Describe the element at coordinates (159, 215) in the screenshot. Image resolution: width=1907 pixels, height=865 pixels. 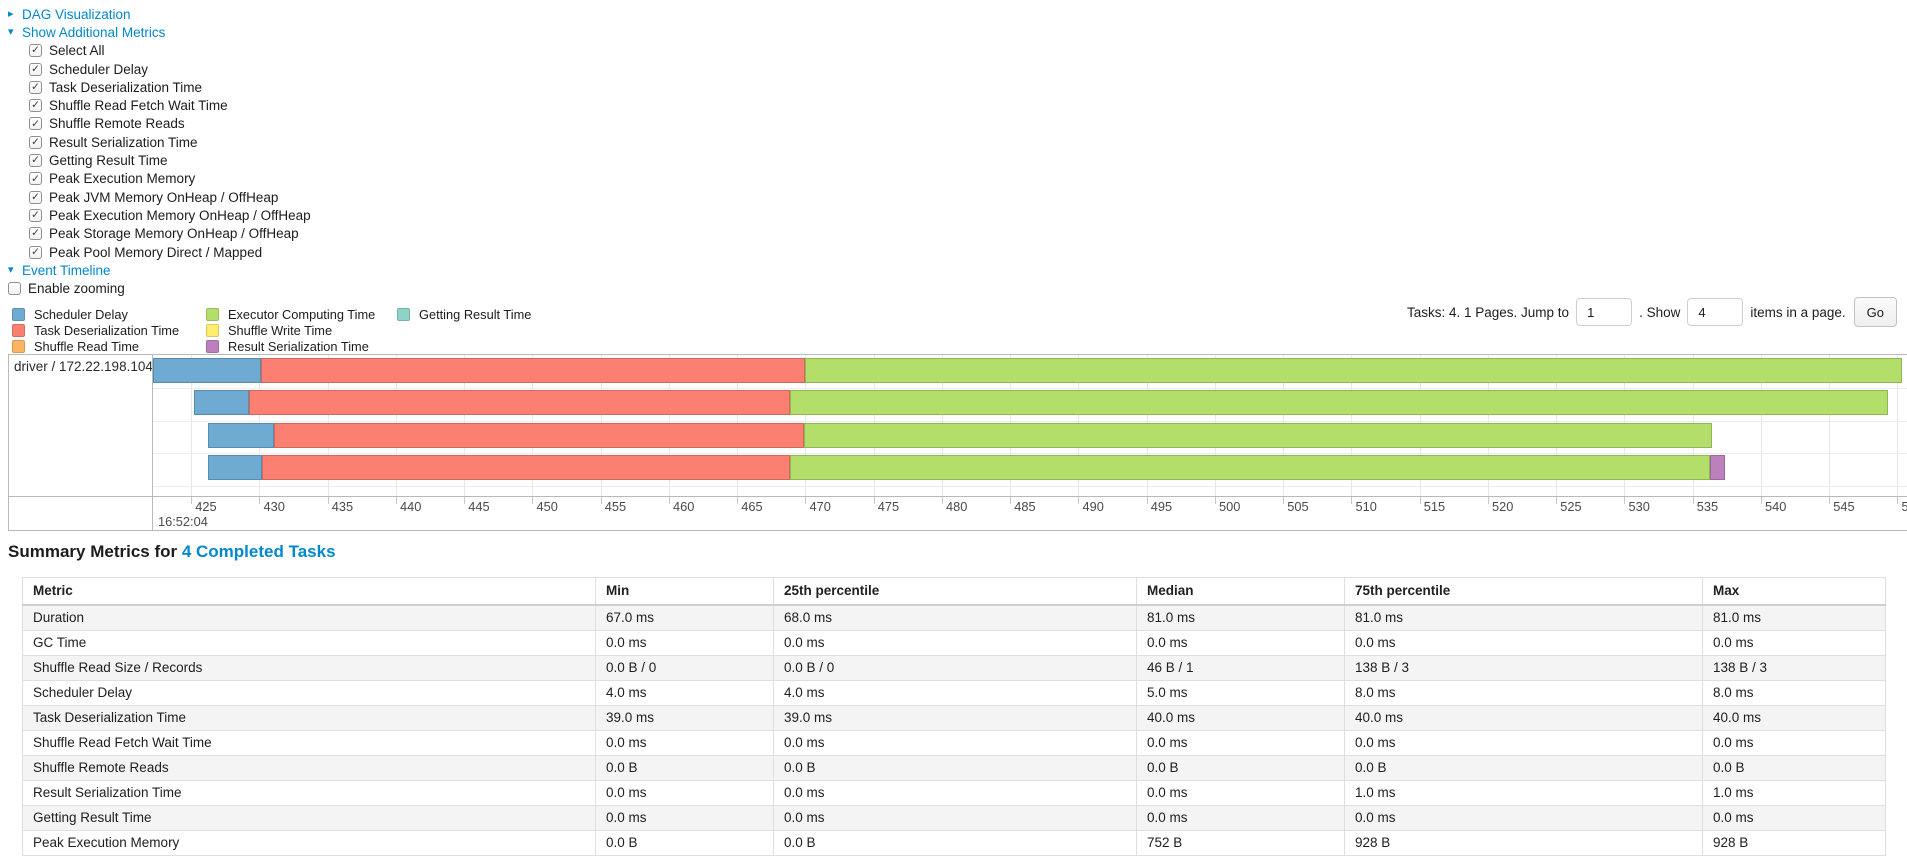
I see `metric-checkbox-row: ✓ Peak Execution Memory OnHeap / OffHeap` at that location.